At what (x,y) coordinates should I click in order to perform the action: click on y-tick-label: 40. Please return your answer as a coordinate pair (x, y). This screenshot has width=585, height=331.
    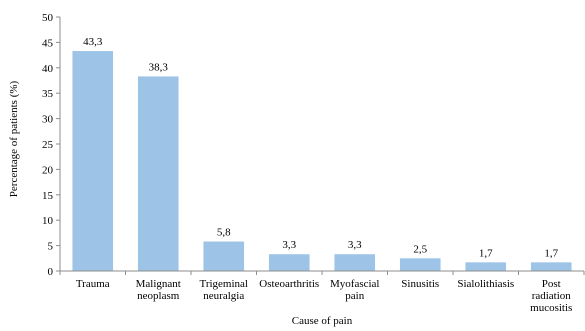
    Looking at the image, I should click on (48, 69).